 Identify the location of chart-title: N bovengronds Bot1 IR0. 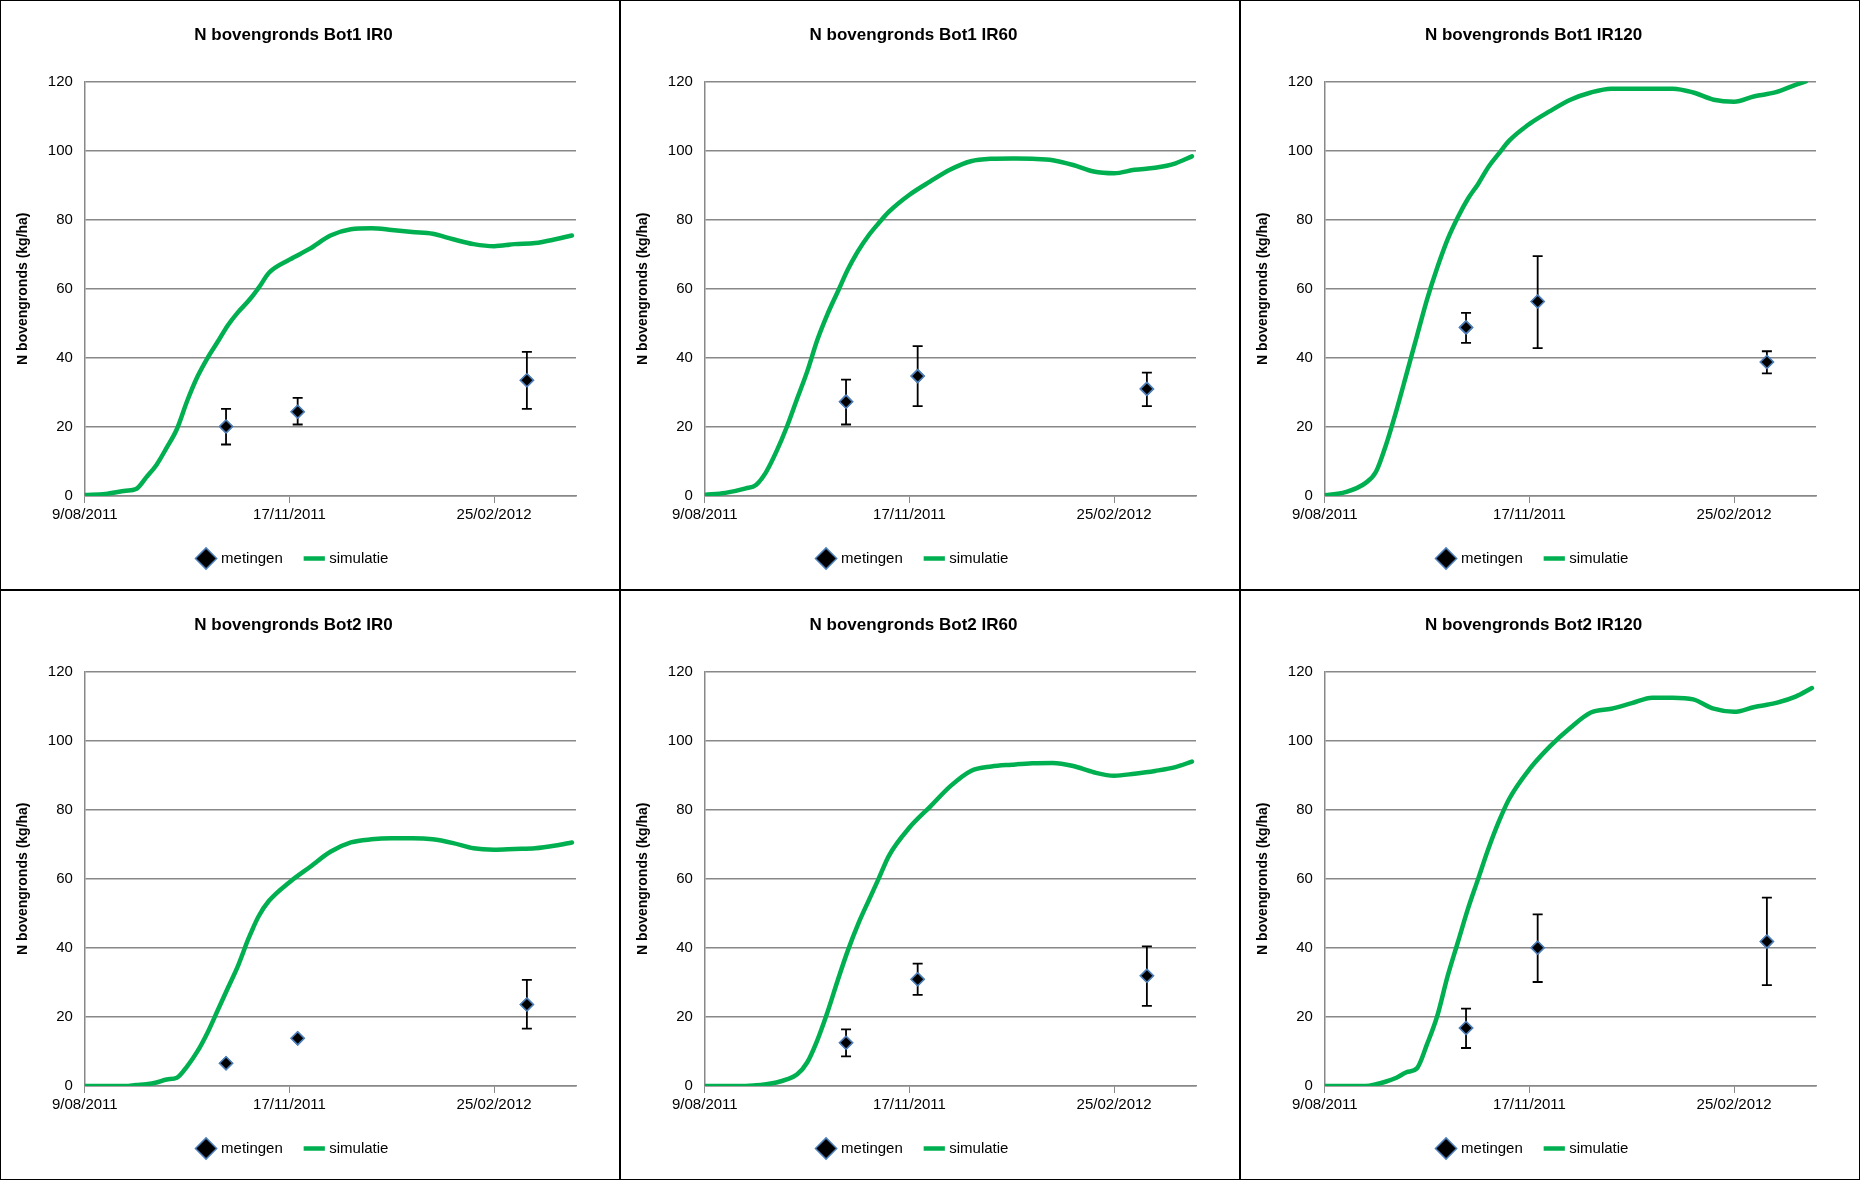
(293, 34).